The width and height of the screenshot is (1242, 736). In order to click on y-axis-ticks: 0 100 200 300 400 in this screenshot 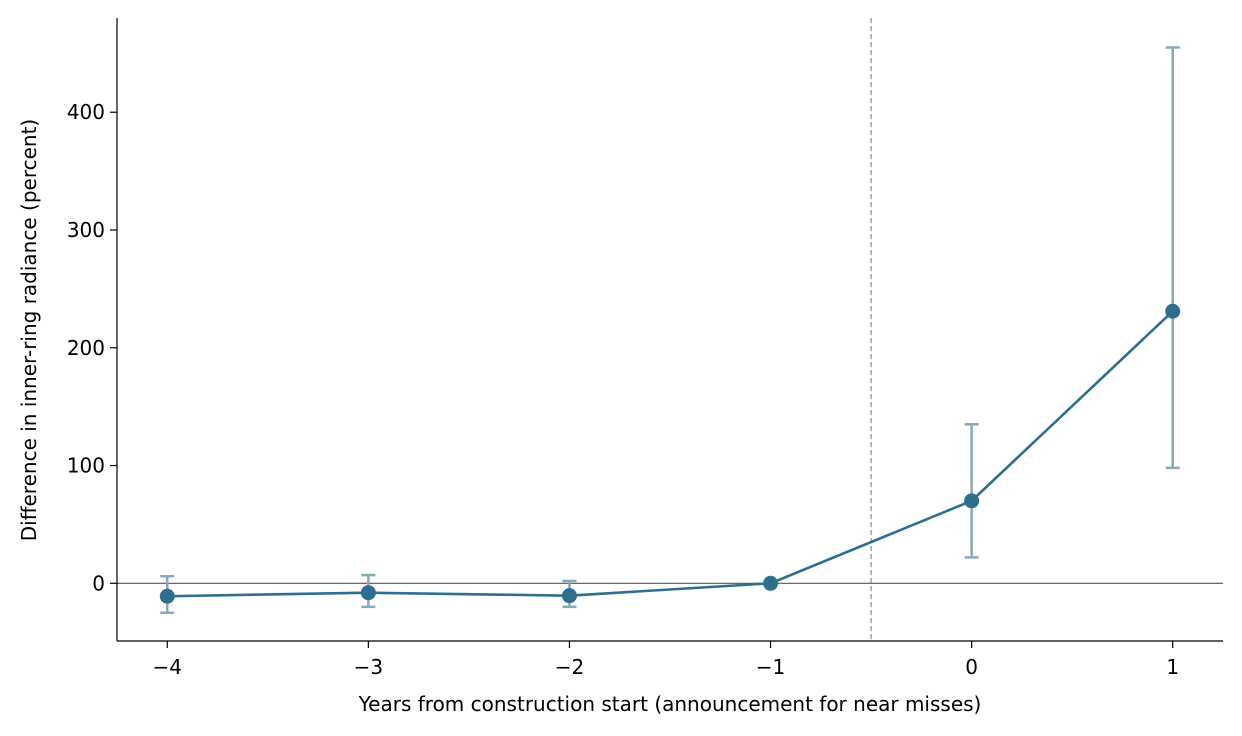, I will do `click(92, 347)`.